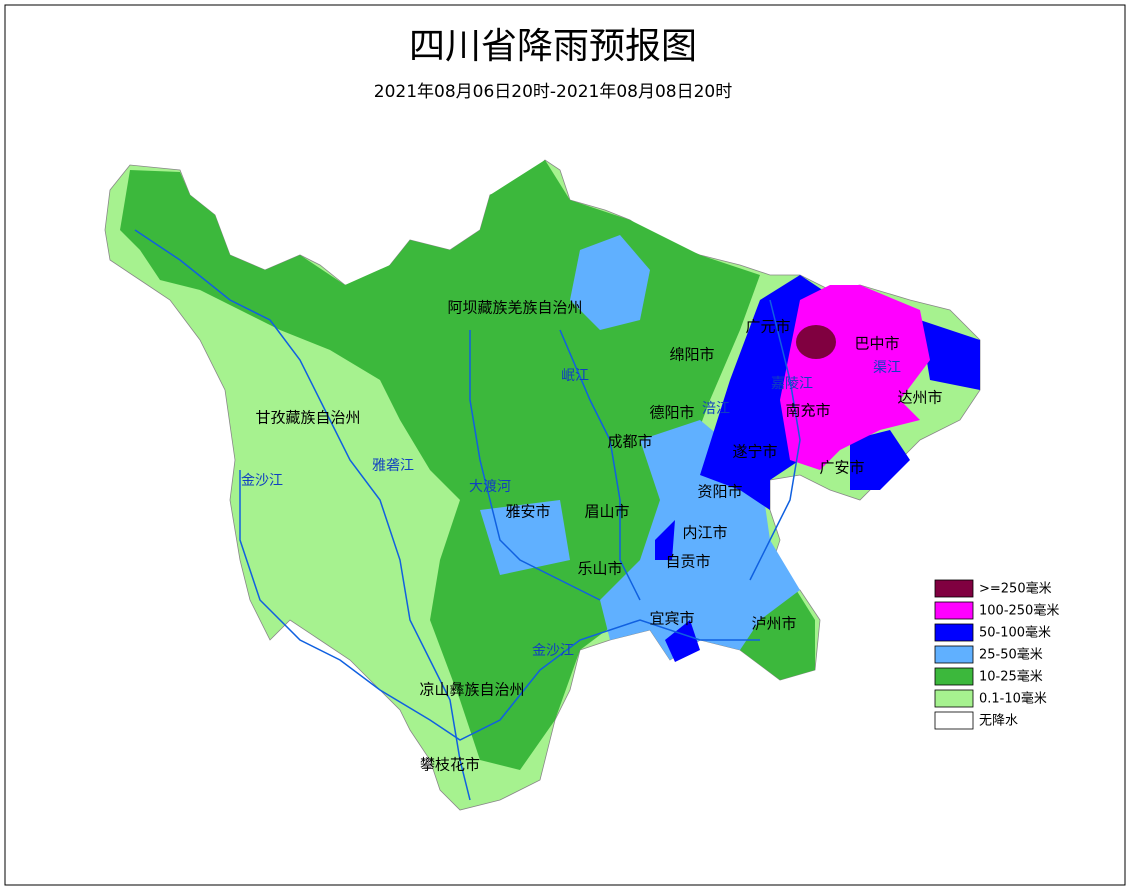 Image resolution: width=1130 pixels, height=891 pixels. I want to click on legend-label: 25-50毫米, so click(1011, 655).